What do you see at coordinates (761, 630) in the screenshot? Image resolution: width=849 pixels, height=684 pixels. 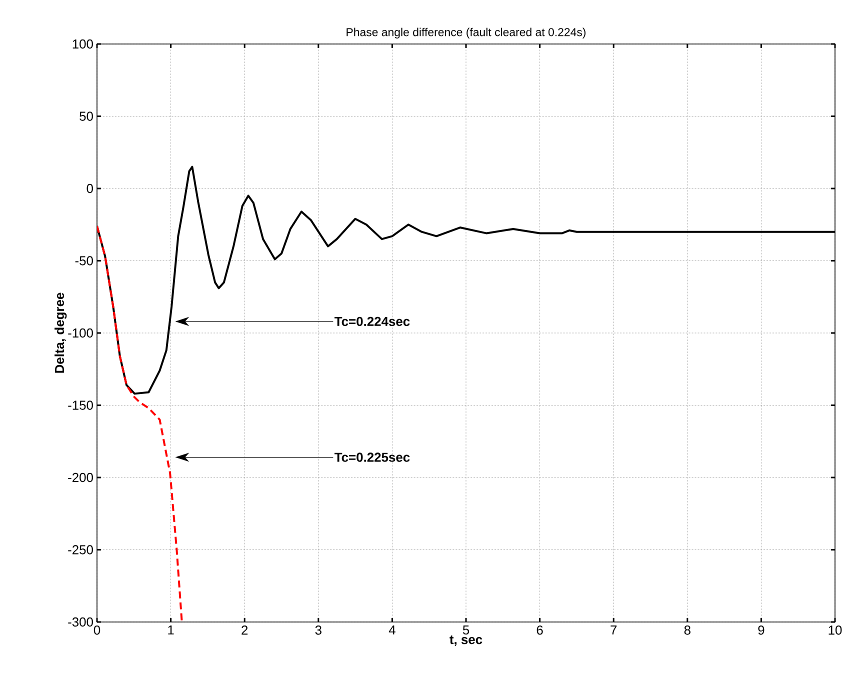 I see `x-tick-label: 9` at bounding box center [761, 630].